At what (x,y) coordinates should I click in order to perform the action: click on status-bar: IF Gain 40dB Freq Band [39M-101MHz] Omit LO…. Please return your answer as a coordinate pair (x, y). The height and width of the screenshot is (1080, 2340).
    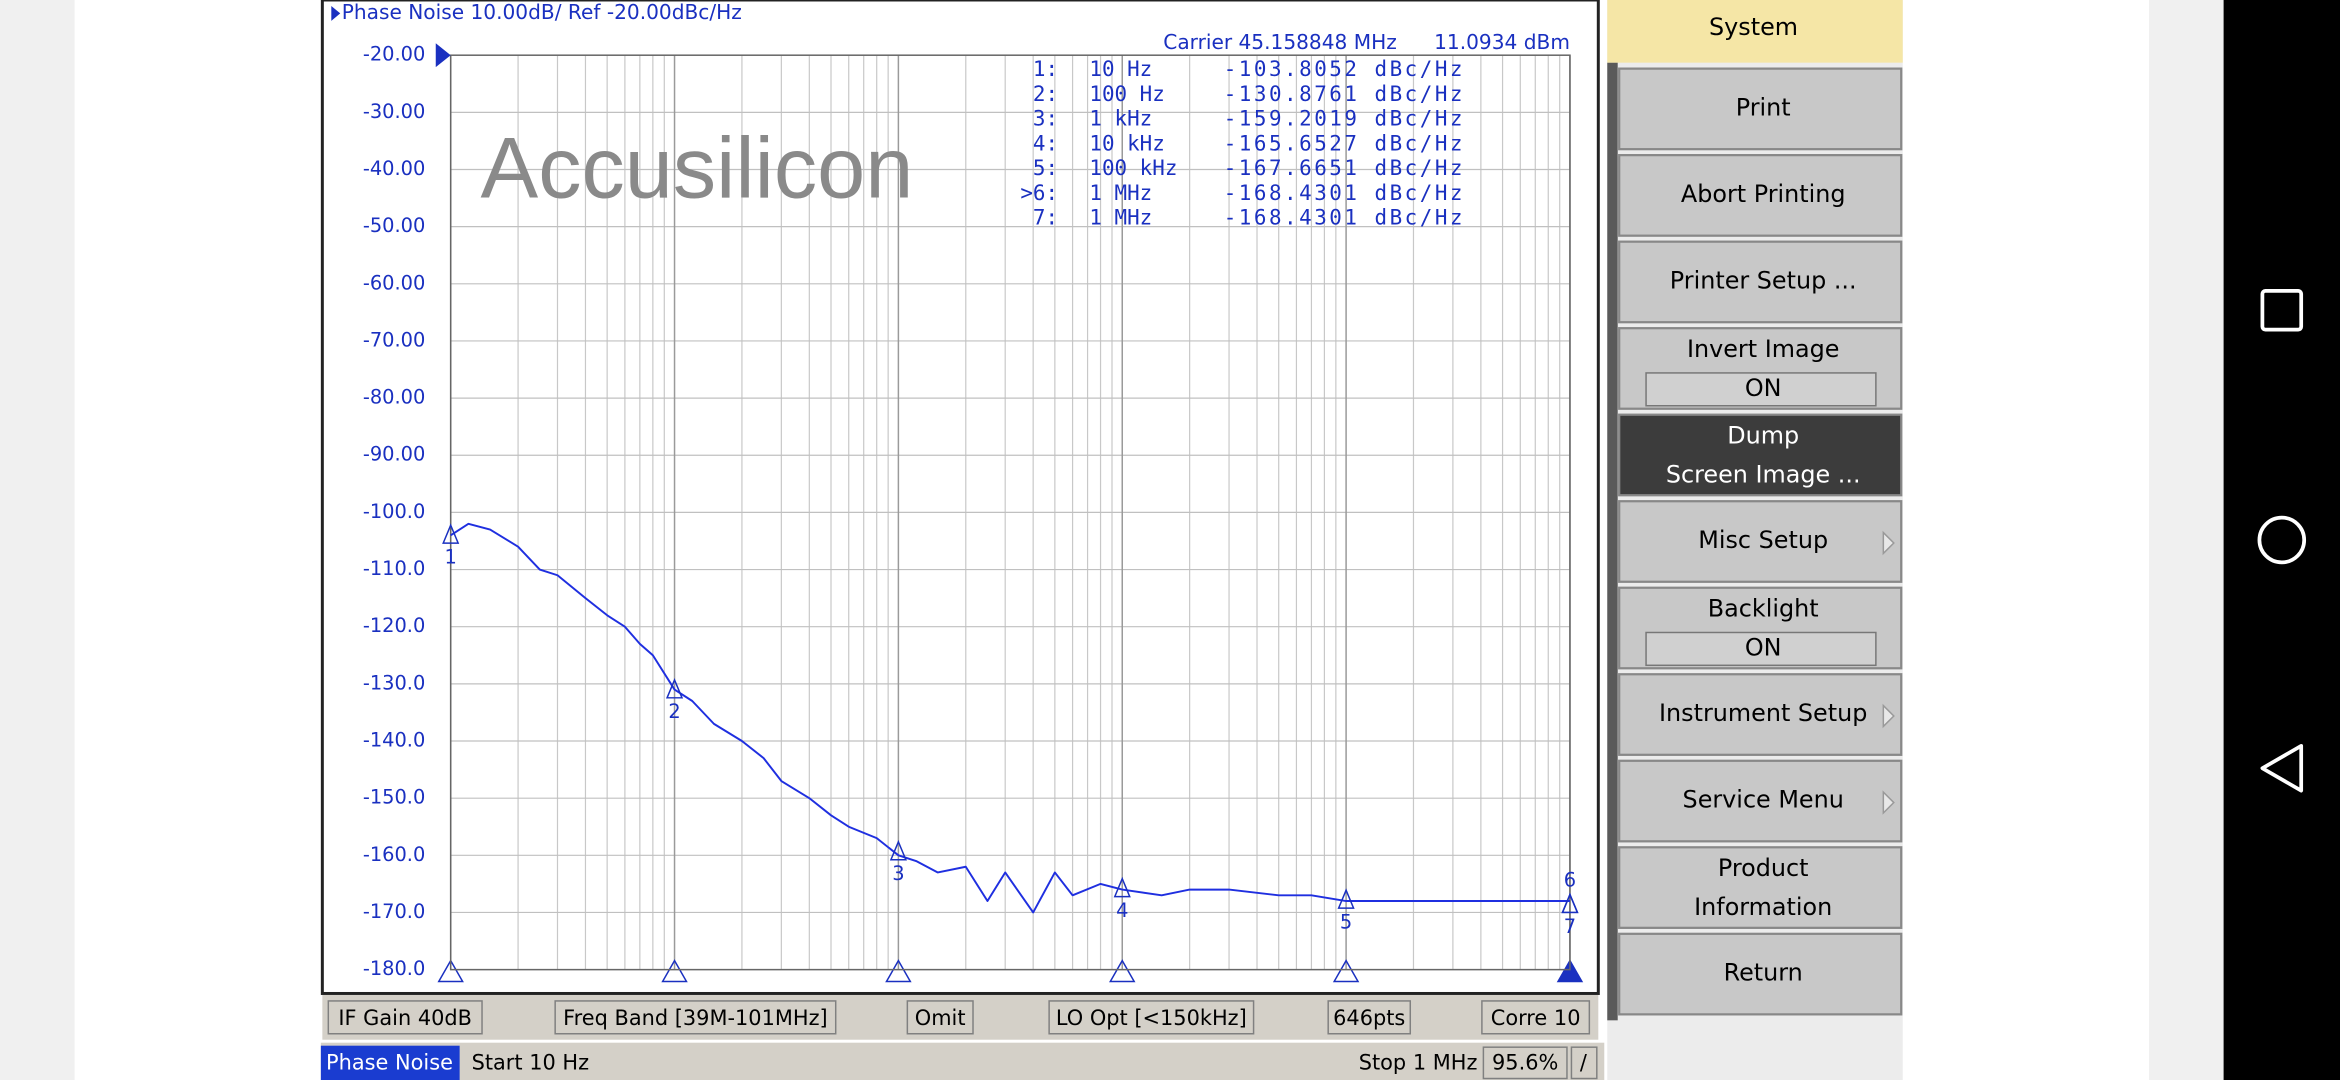
    Looking at the image, I should click on (962, 1037).